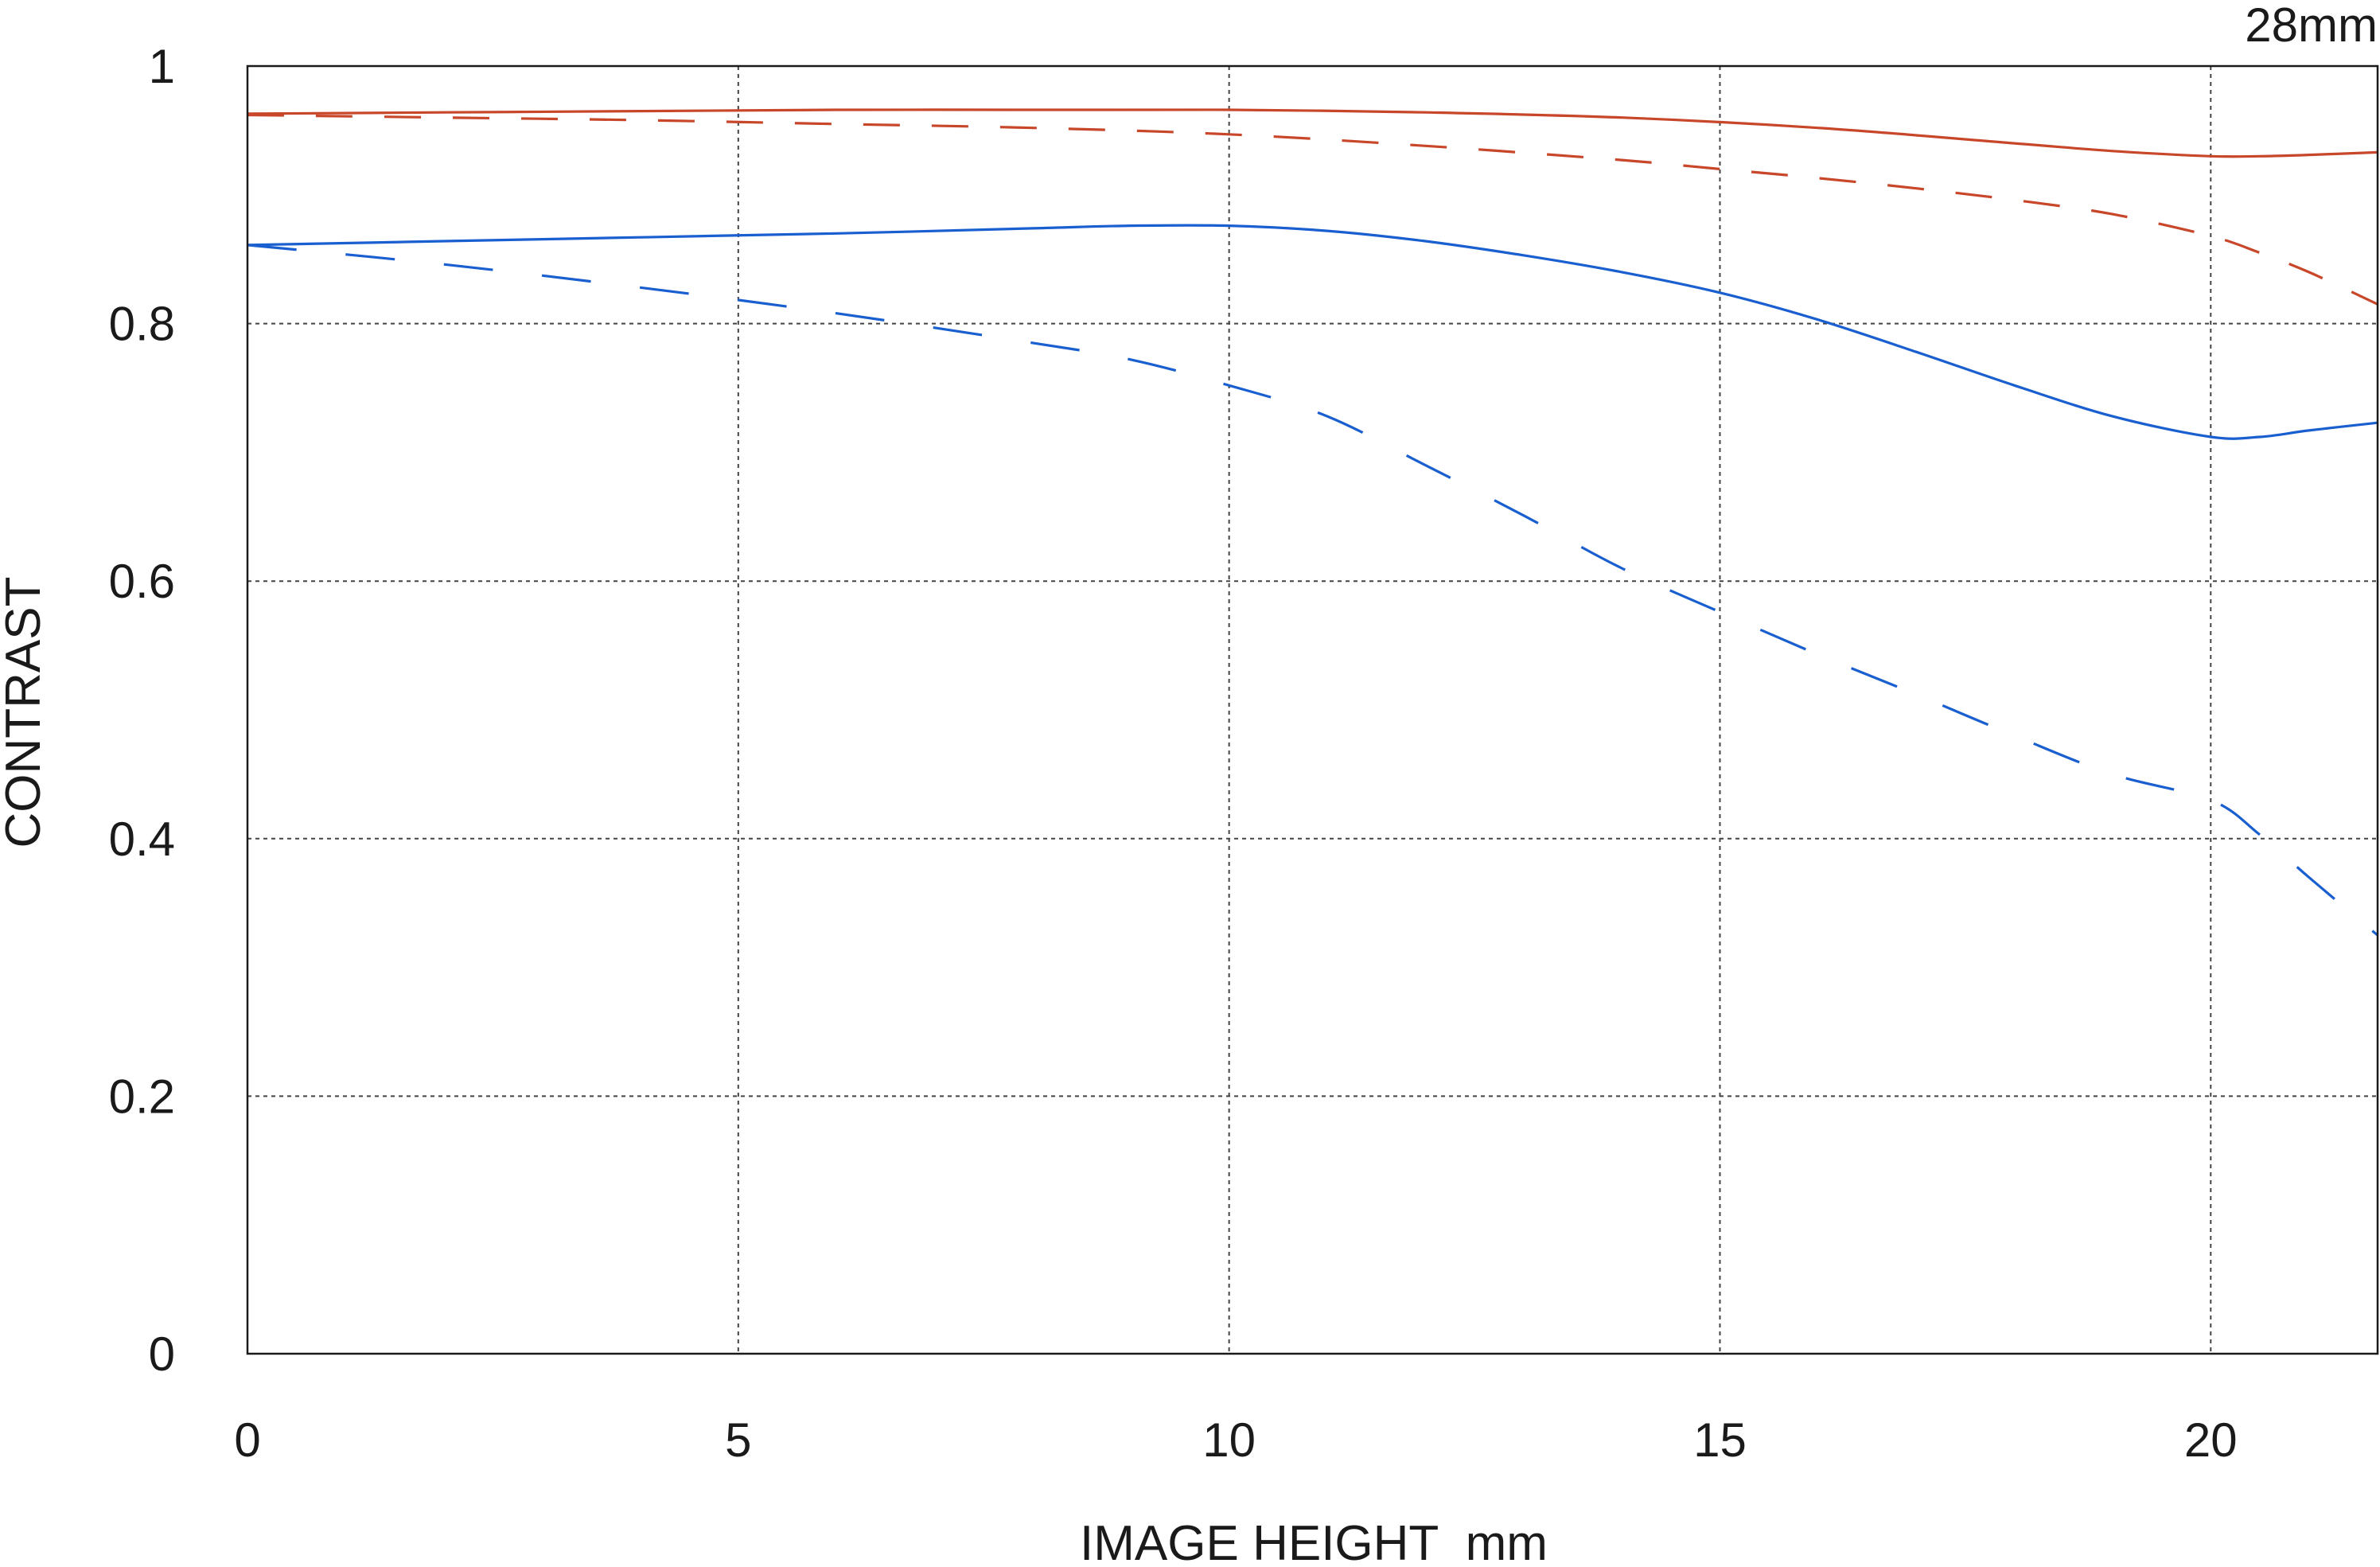 The width and height of the screenshot is (2380, 1567). Describe the element at coordinates (1720, 1440) in the screenshot. I see `x-tick-label: 15` at that location.